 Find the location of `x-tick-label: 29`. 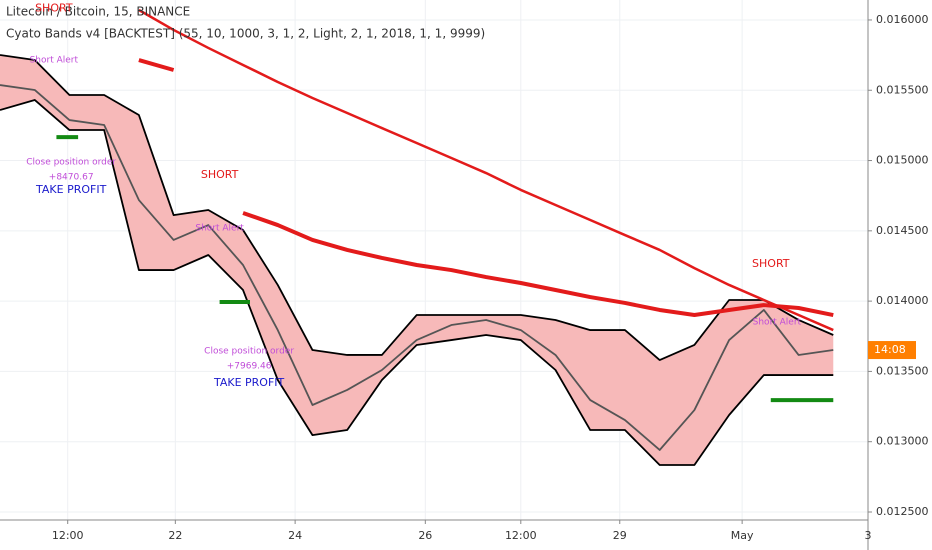

x-tick-label: 29 is located at coordinates (620, 535).